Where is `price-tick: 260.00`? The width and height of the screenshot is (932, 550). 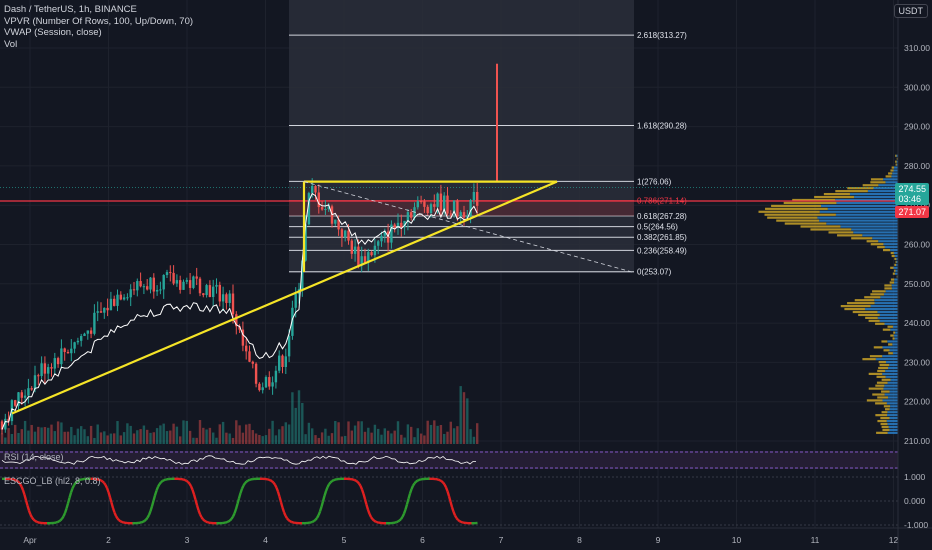 price-tick: 260.00 is located at coordinates (917, 245).